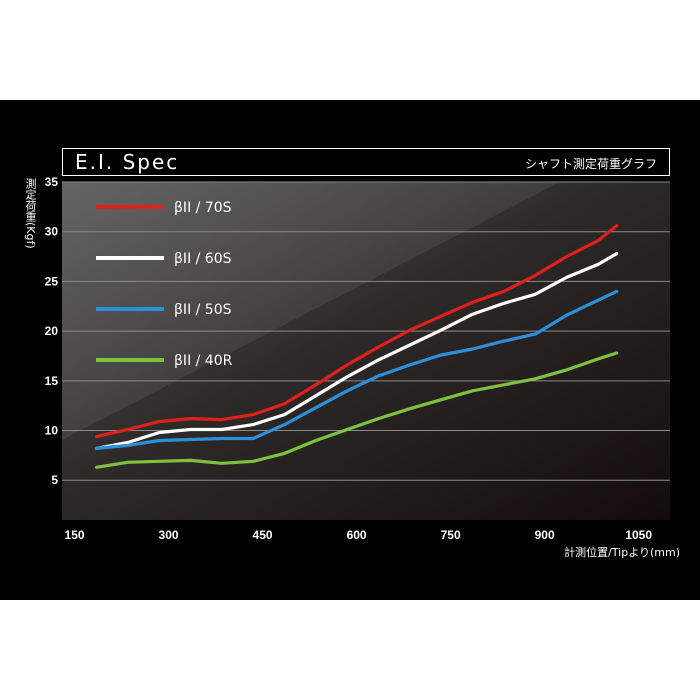  I want to click on x-tick-label: 150, so click(75, 535).